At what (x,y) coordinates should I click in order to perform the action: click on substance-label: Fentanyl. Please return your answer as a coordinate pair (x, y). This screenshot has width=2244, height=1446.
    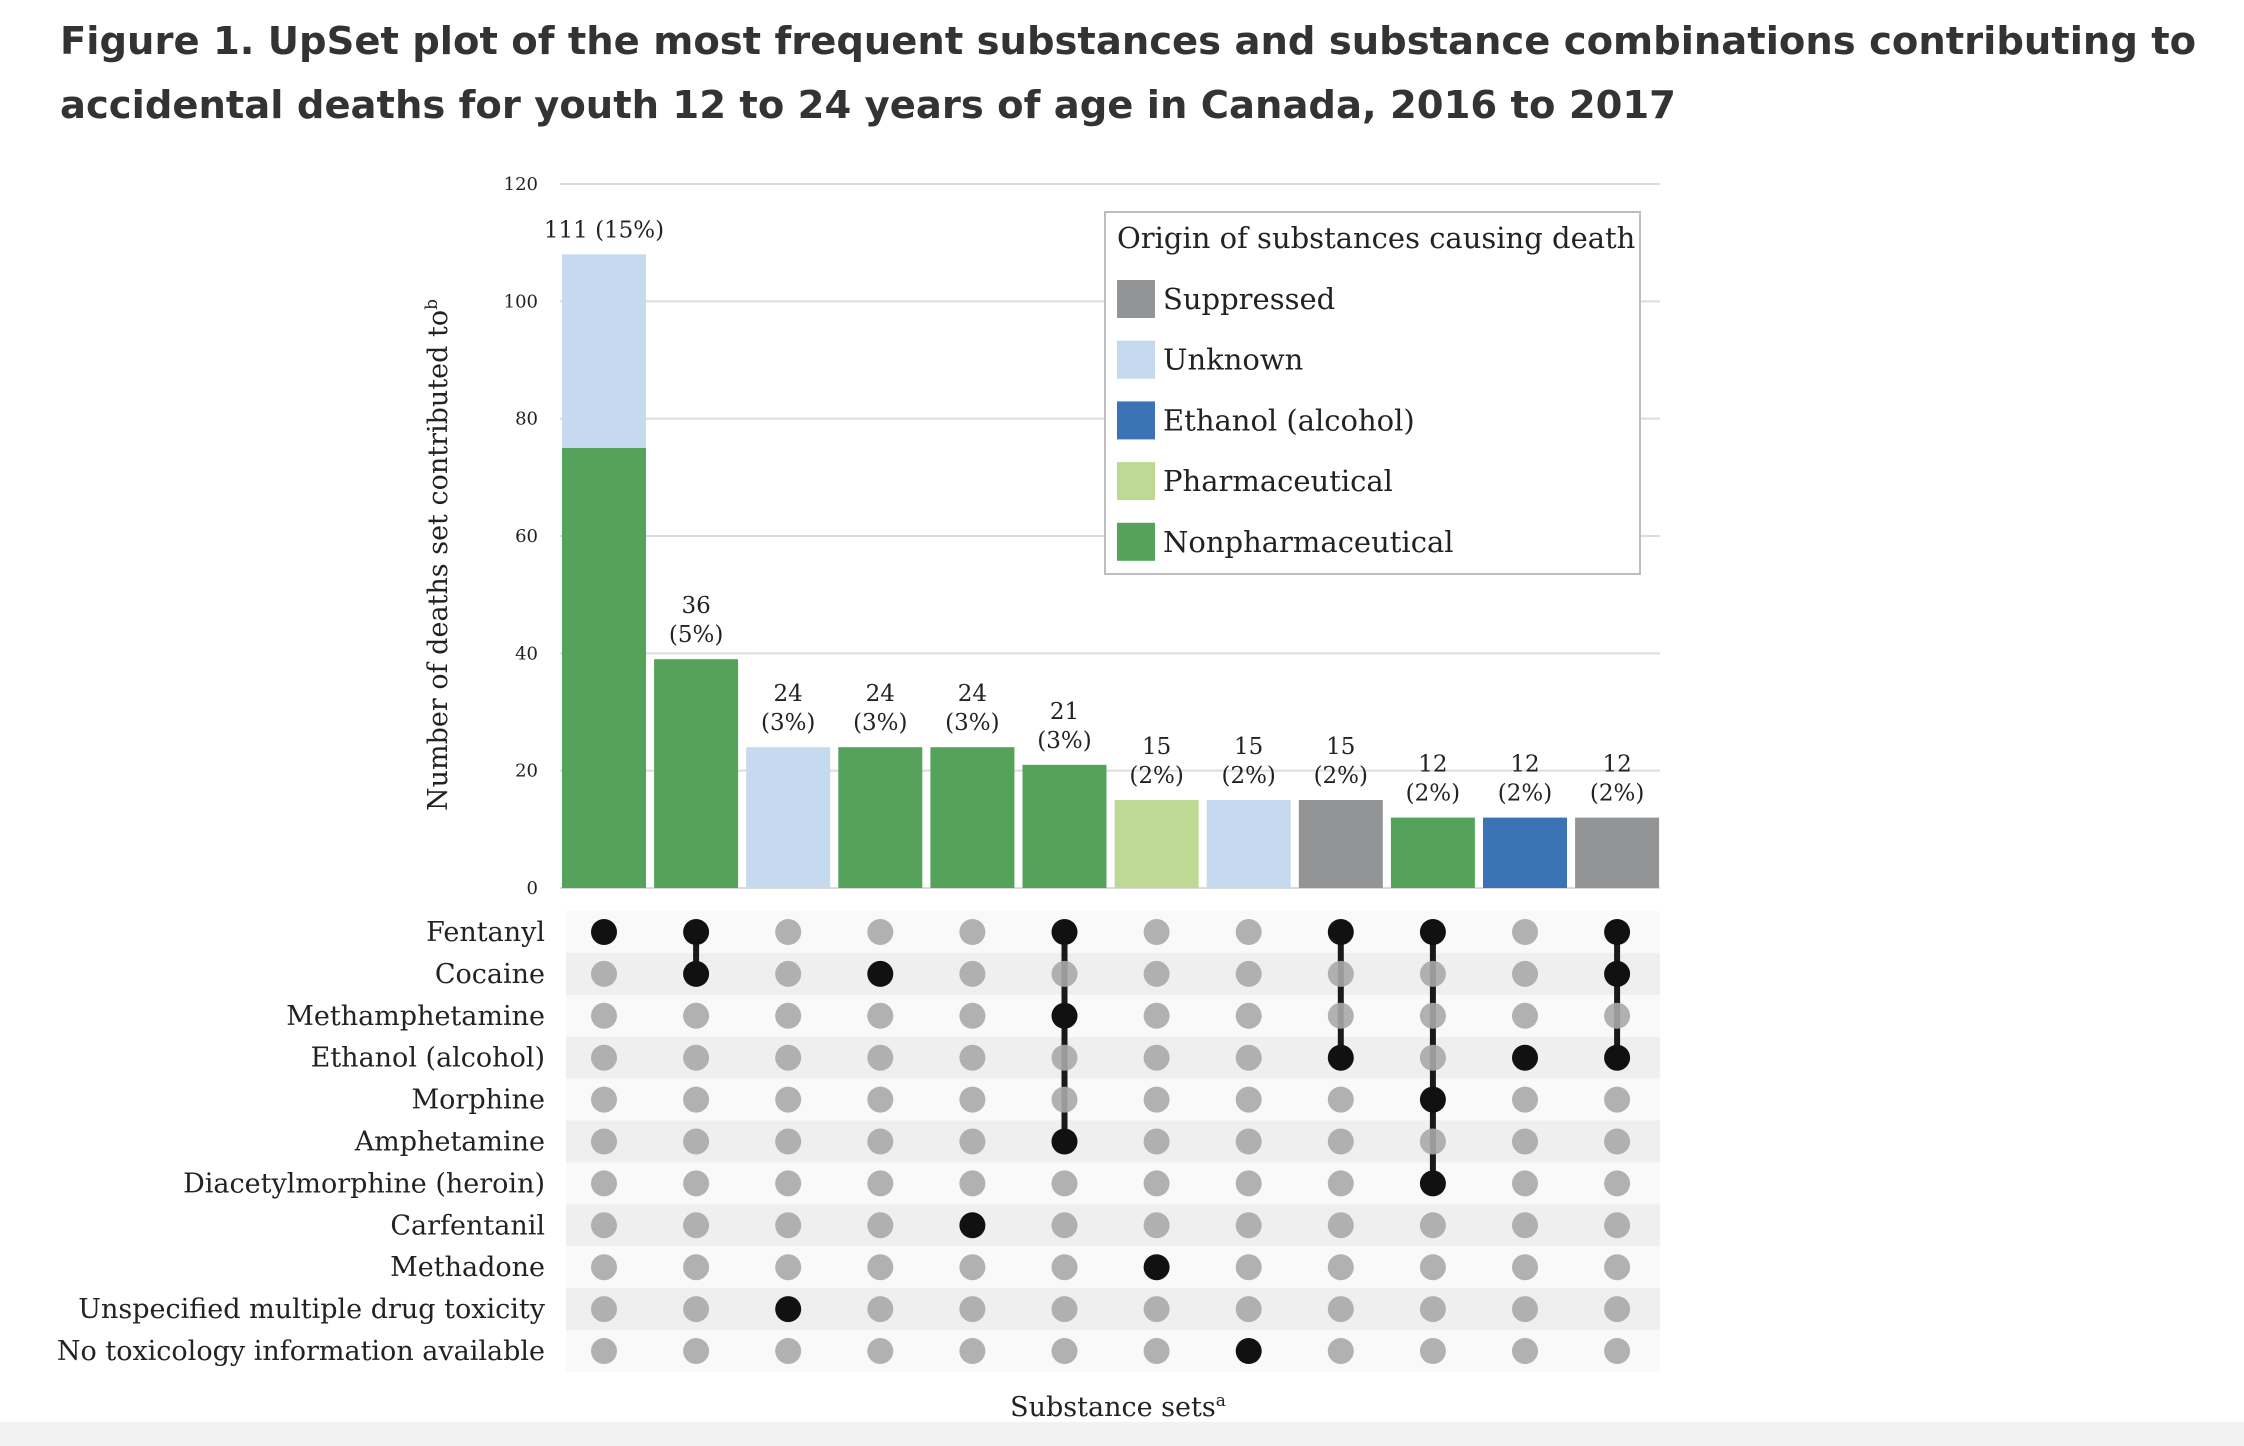
    Looking at the image, I should click on (485, 932).